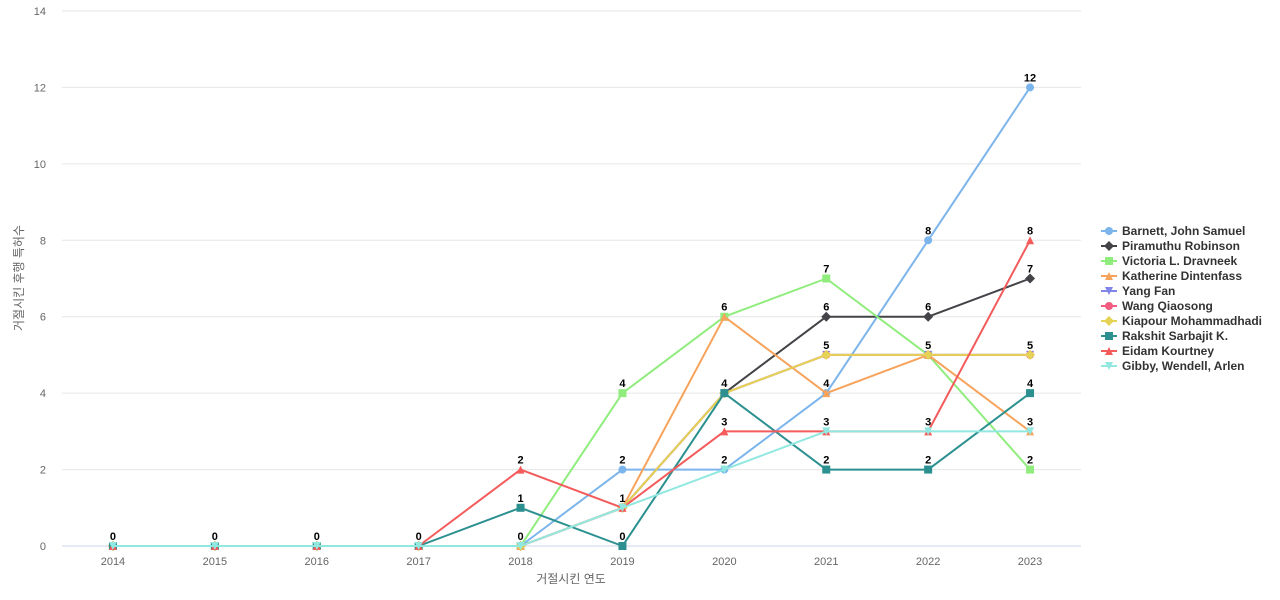 The height and width of the screenshot is (600, 1280). Describe the element at coordinates (928, 231) in the screenshot. I see `data-label: 8` at that location.